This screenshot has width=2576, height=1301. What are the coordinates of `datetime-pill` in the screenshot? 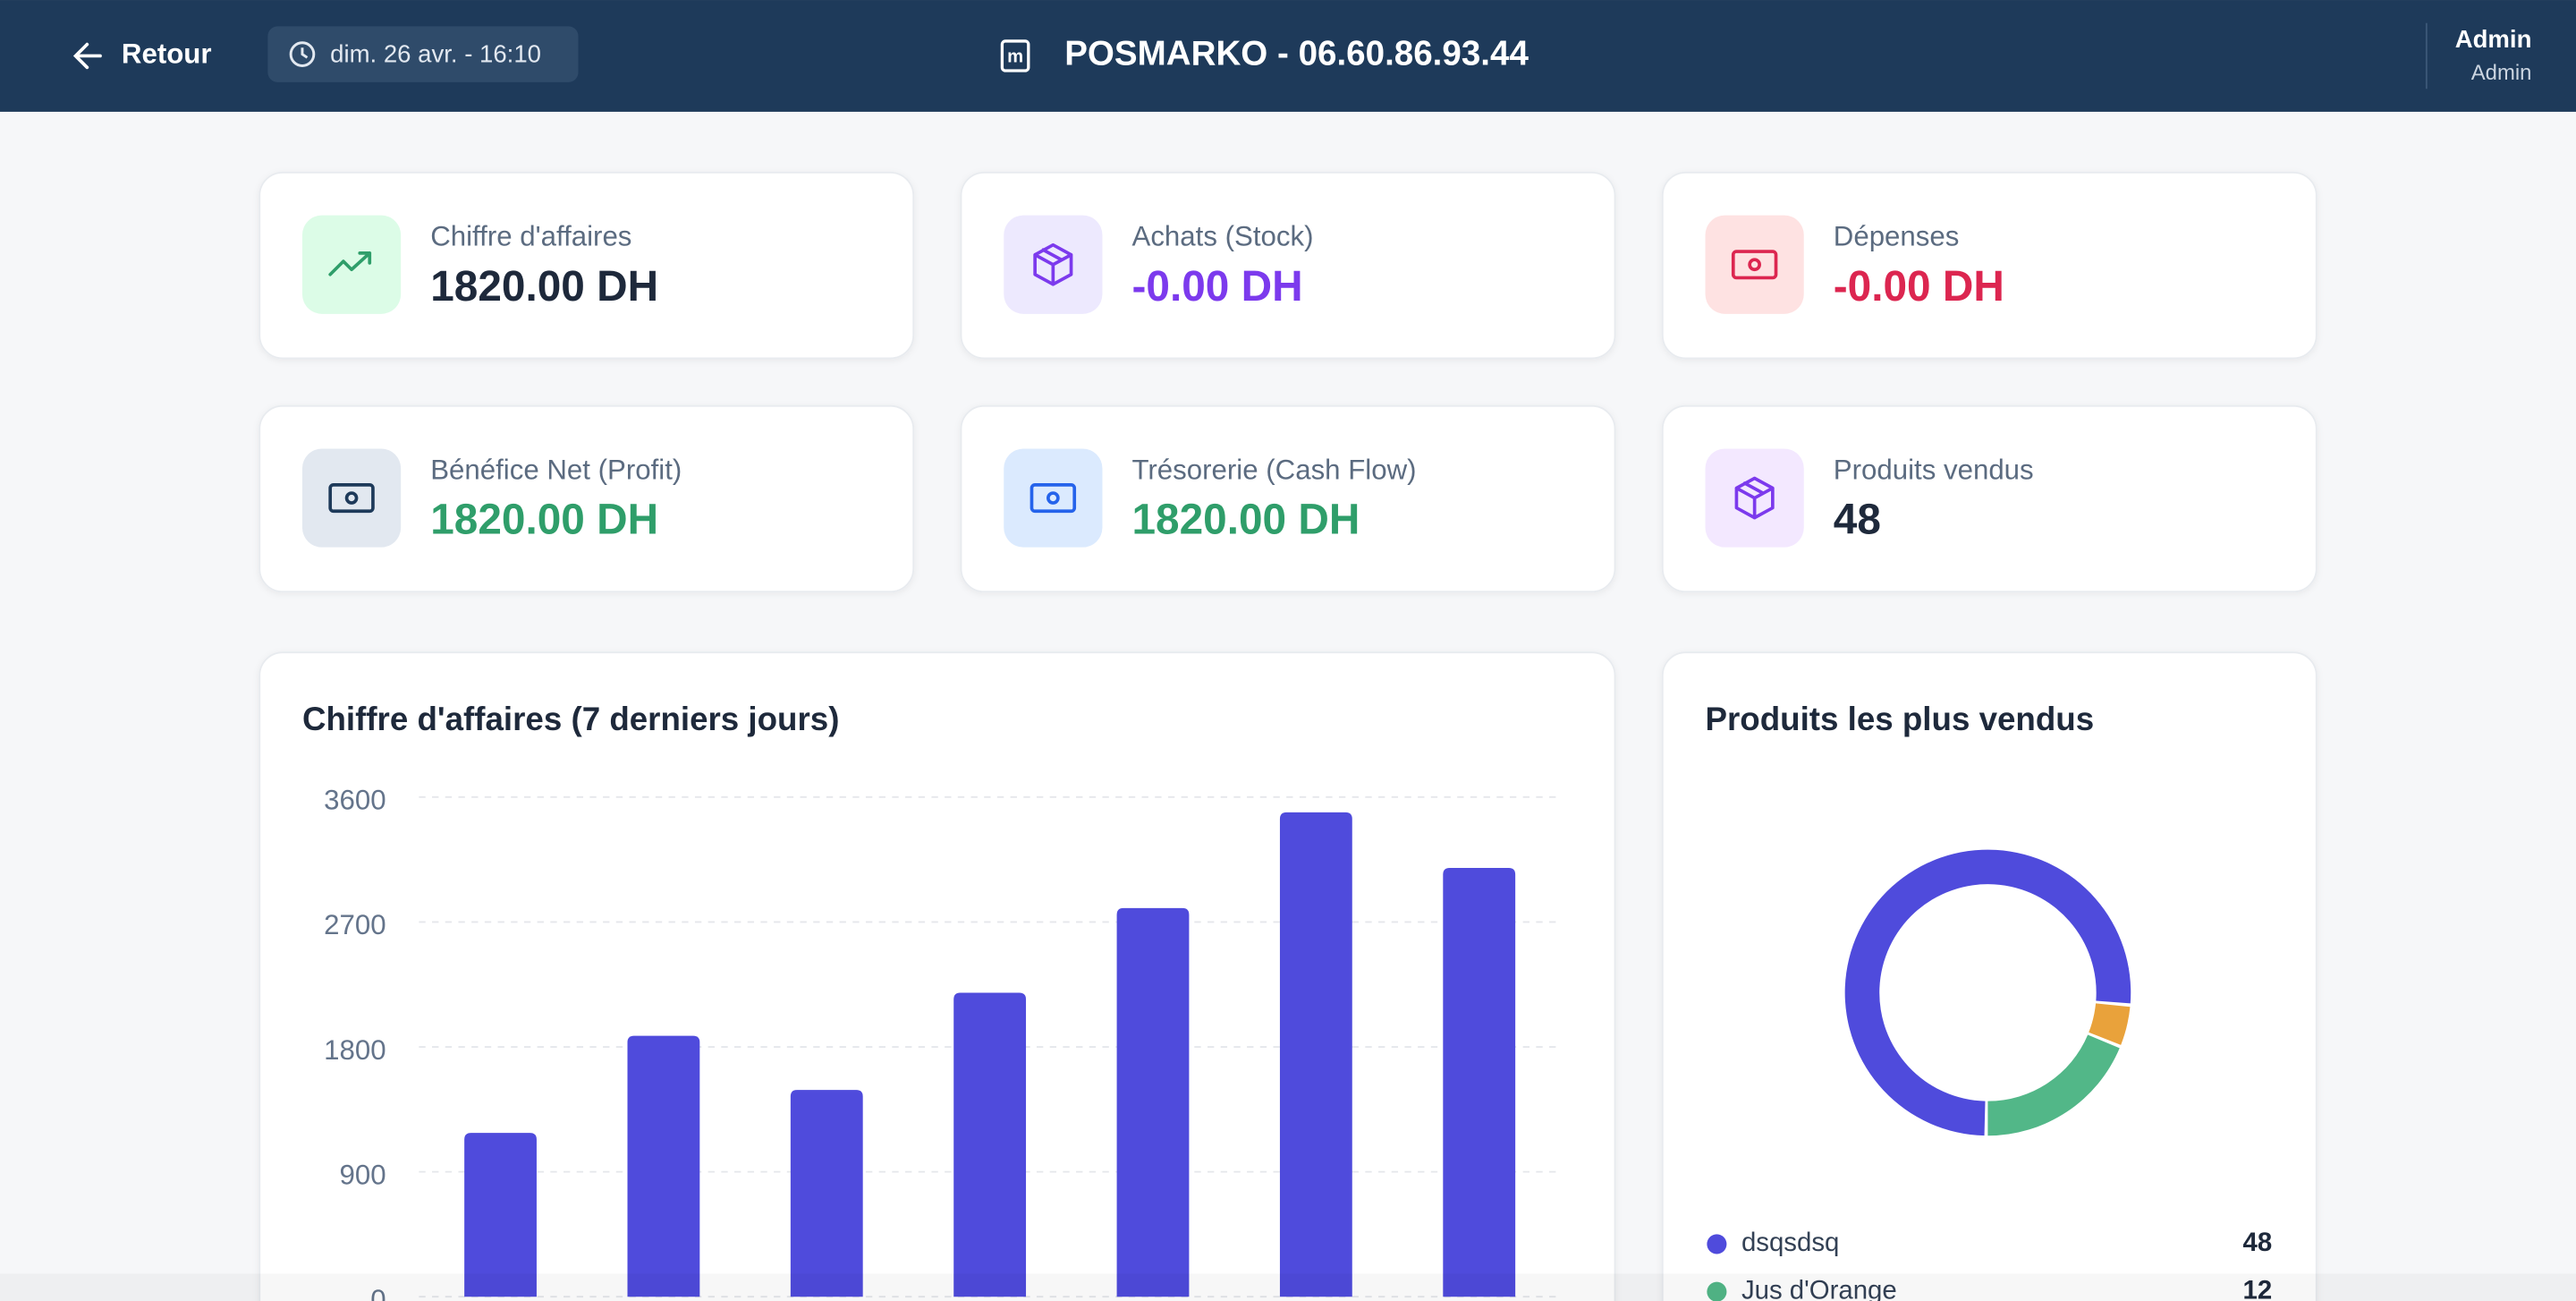 It's located at (423, 54).